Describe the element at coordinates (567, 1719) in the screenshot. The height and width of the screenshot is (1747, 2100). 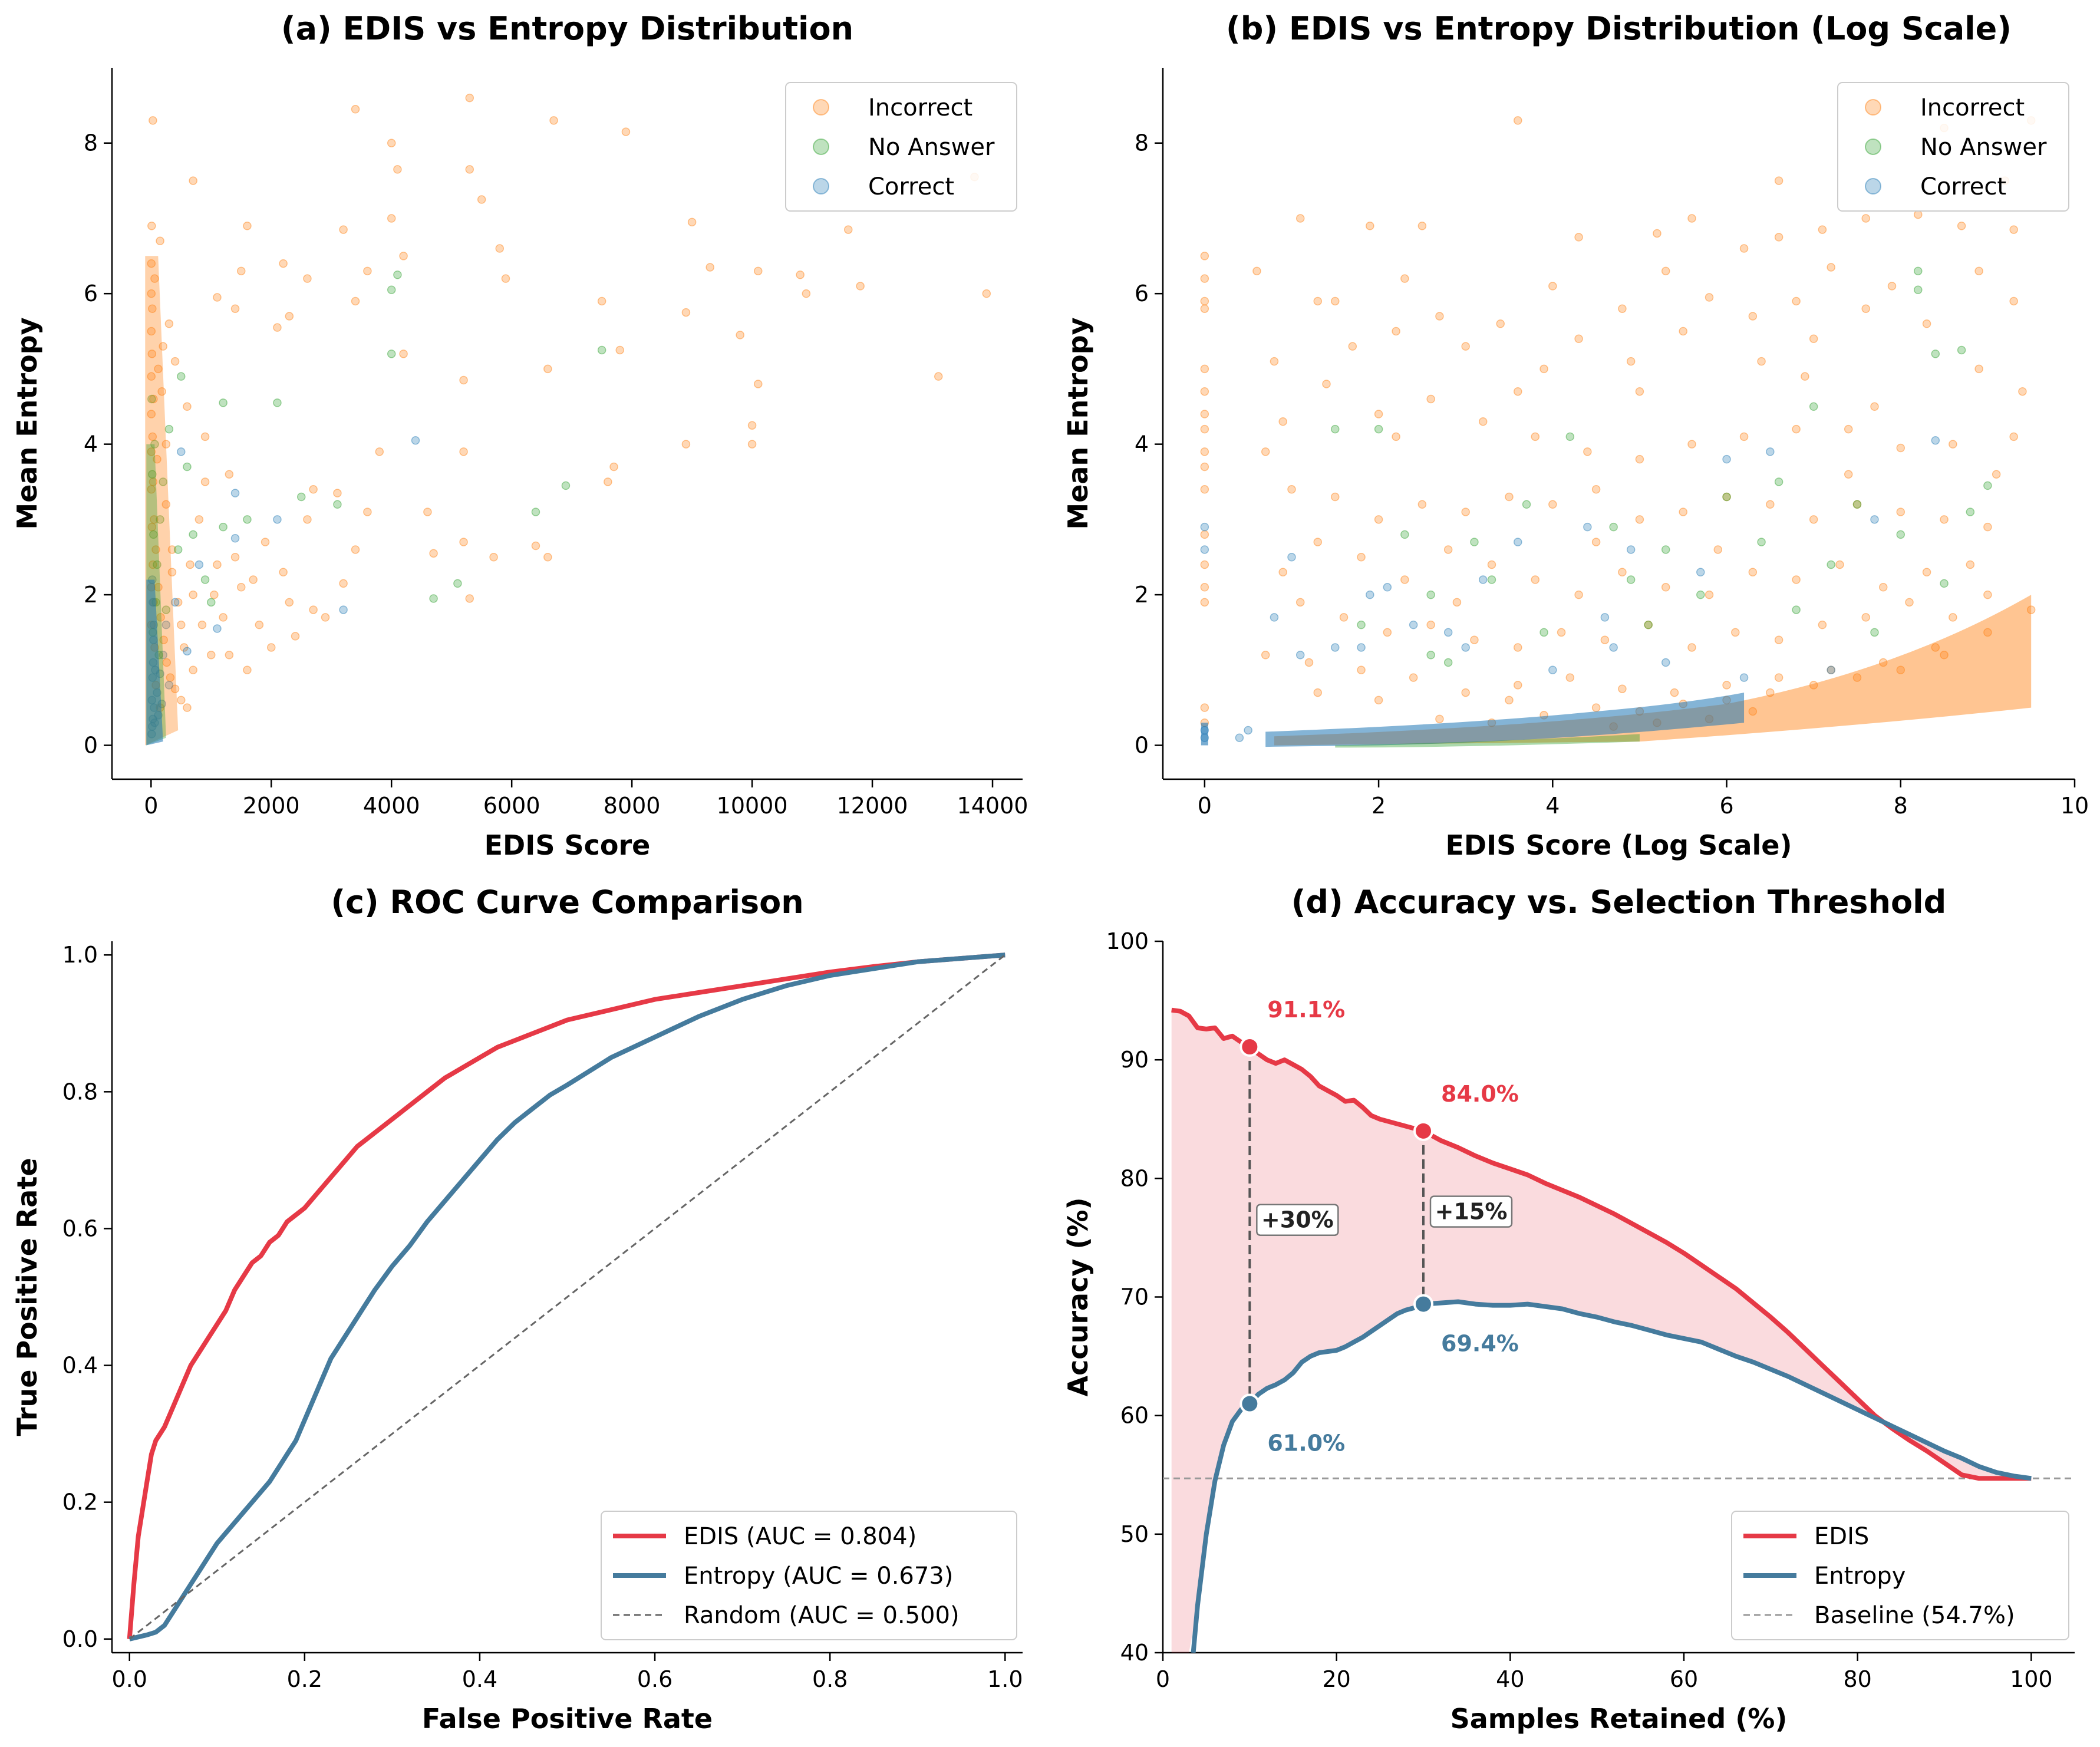
I see `x-axis-label: False Positive Rate` at that location.